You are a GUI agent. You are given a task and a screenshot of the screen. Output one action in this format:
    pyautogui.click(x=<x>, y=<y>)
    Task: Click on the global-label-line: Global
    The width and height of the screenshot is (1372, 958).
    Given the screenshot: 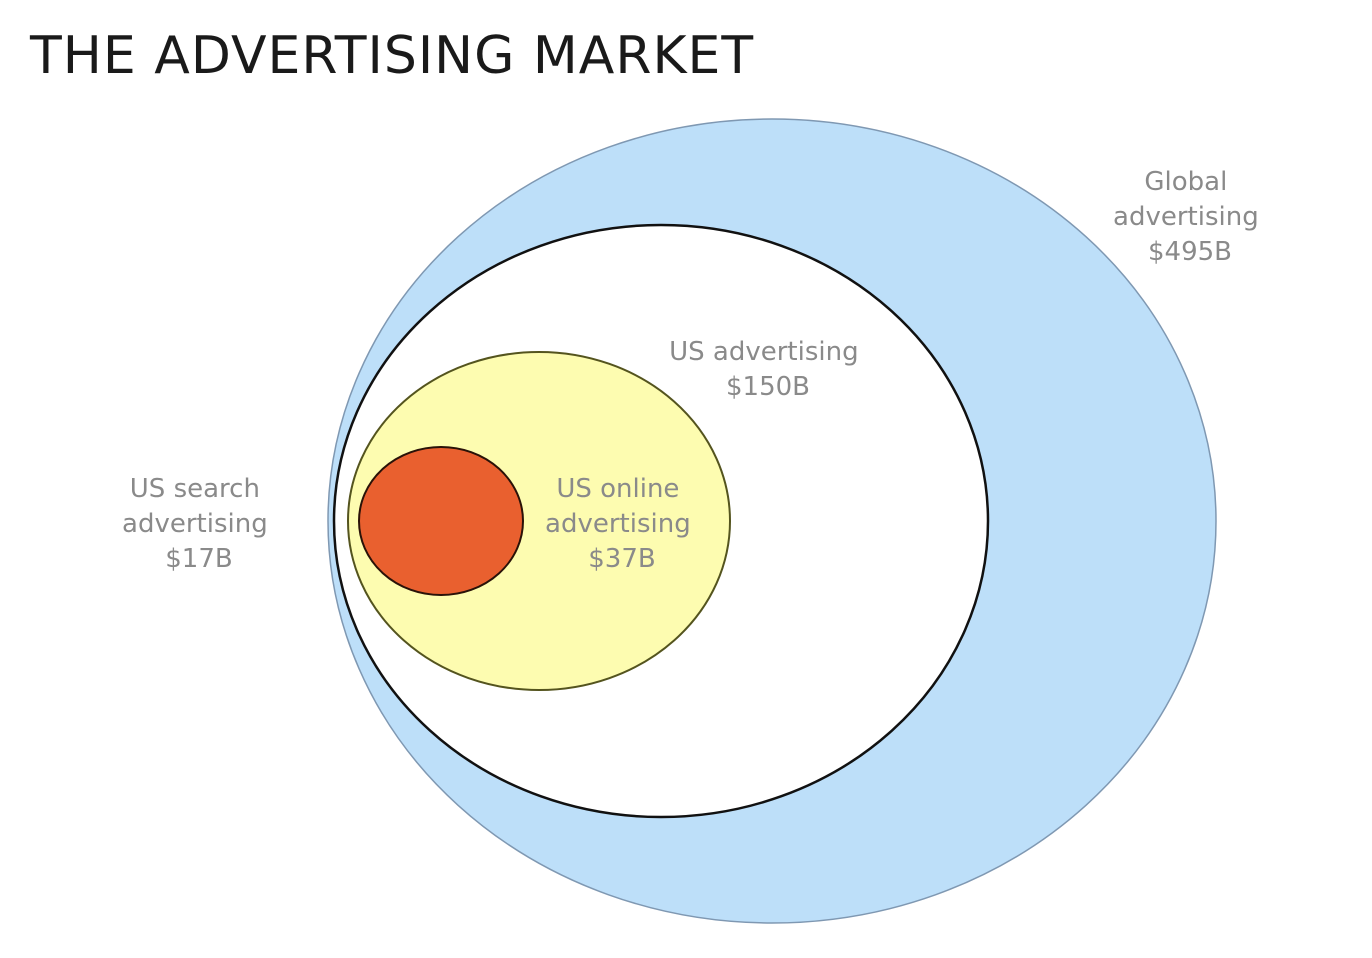 What is the action you would take?
    pyautogui.click(x=1185, y=182)
    